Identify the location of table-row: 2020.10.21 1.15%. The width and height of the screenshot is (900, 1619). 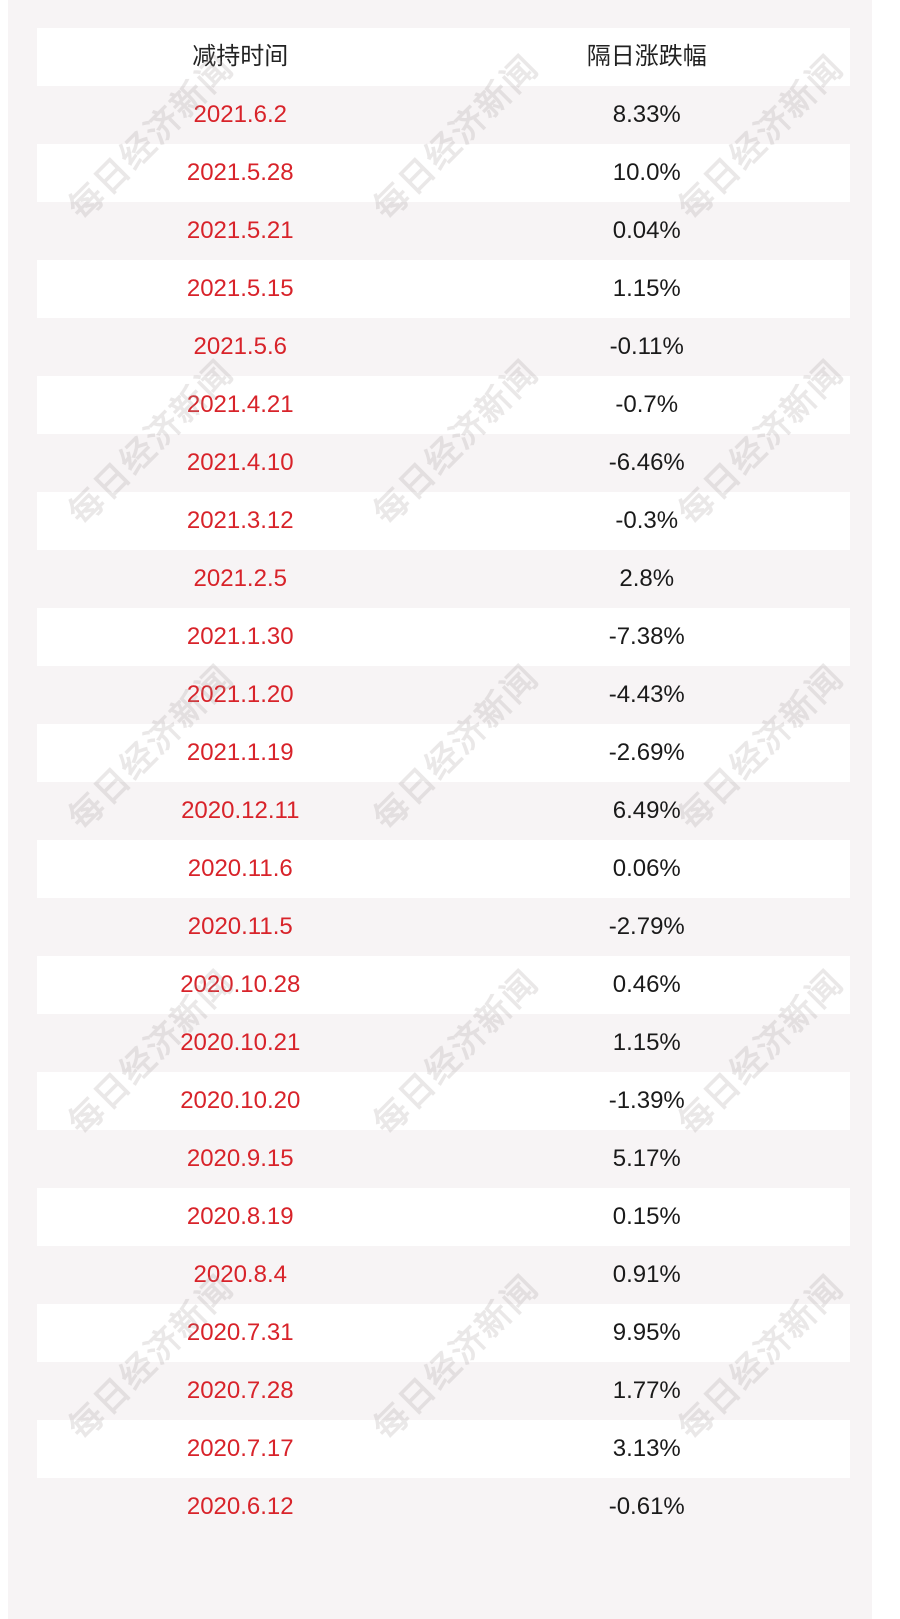
(443, 1043).